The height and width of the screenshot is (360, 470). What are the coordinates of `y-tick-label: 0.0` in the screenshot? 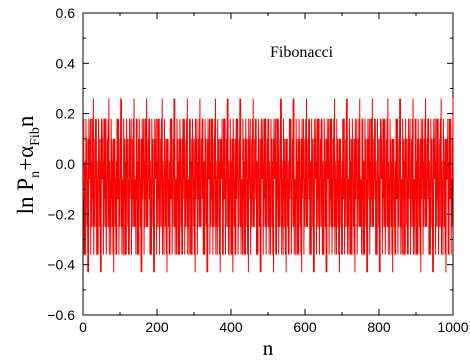 It's located at (66, 164).